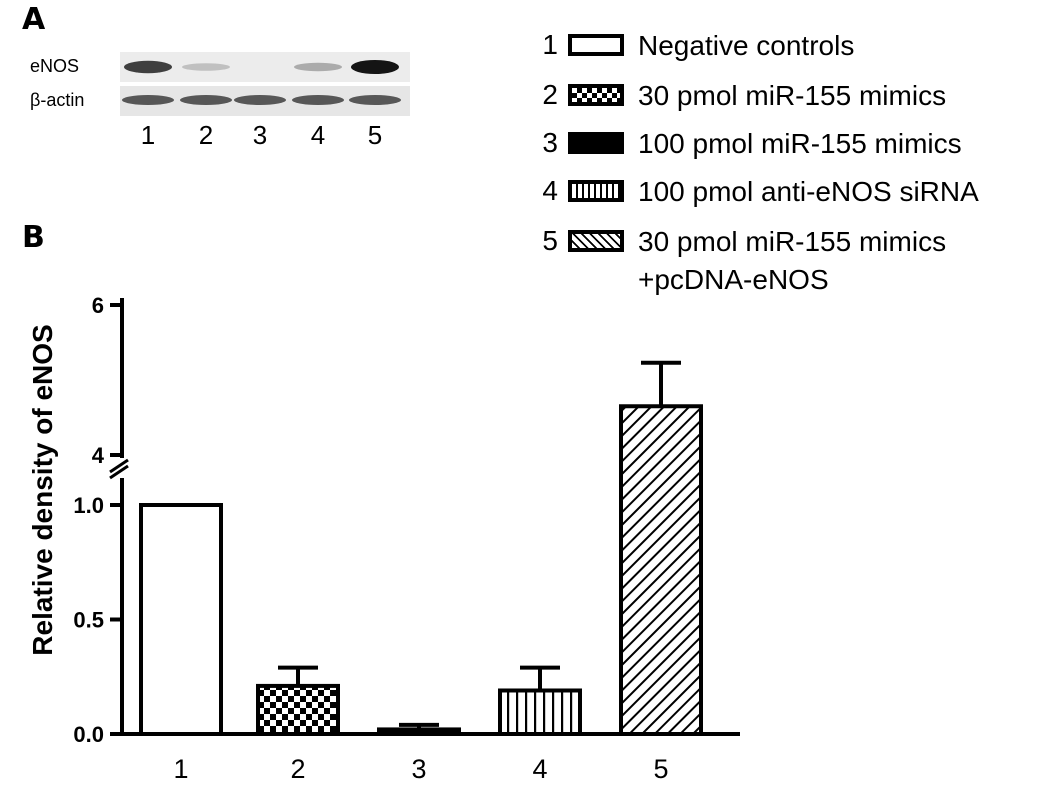 The width and height of the screenshot is (1063, 787). I want to click on legend-item: 3 100 pmol miR-155 mimics, so click(792, 148).